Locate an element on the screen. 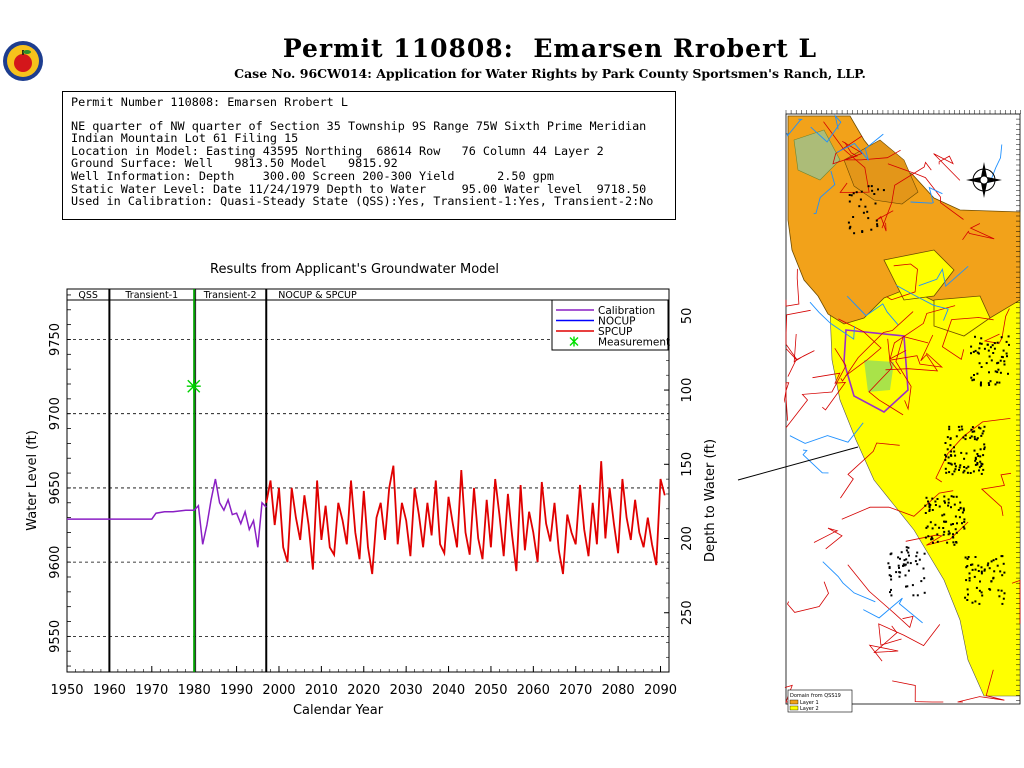  y-axis-label: Water Level (ft) is located at coordinates (32, 480).